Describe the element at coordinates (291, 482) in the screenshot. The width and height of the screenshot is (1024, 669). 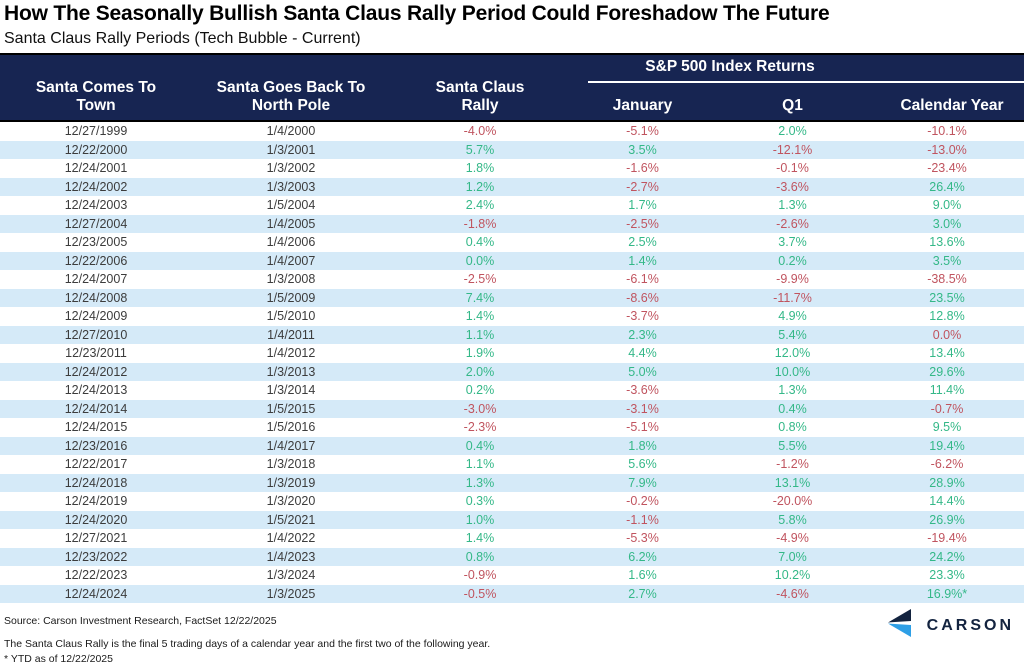
I see `cell-santa-back-date: 1/3/2019` at that location.